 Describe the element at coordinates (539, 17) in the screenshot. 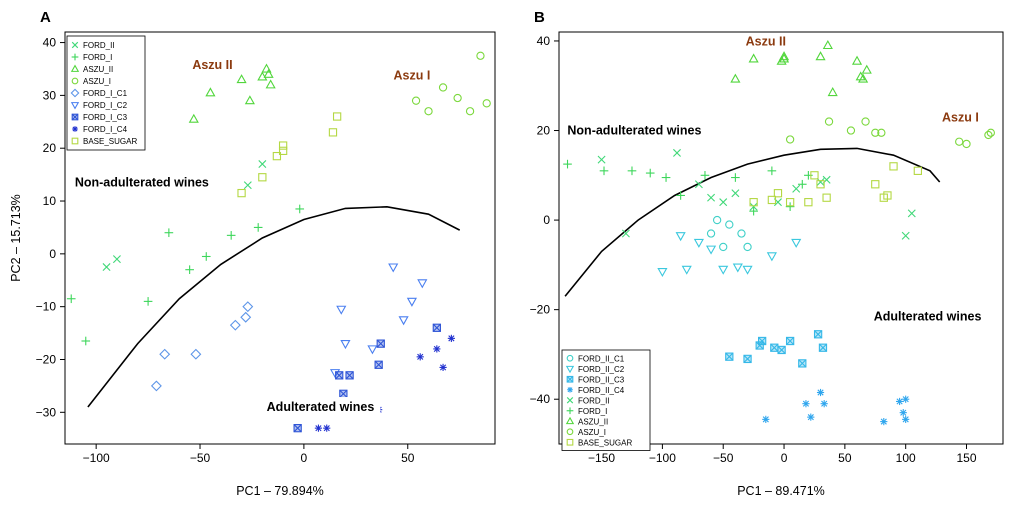

I see `panel-label: B` at that location.